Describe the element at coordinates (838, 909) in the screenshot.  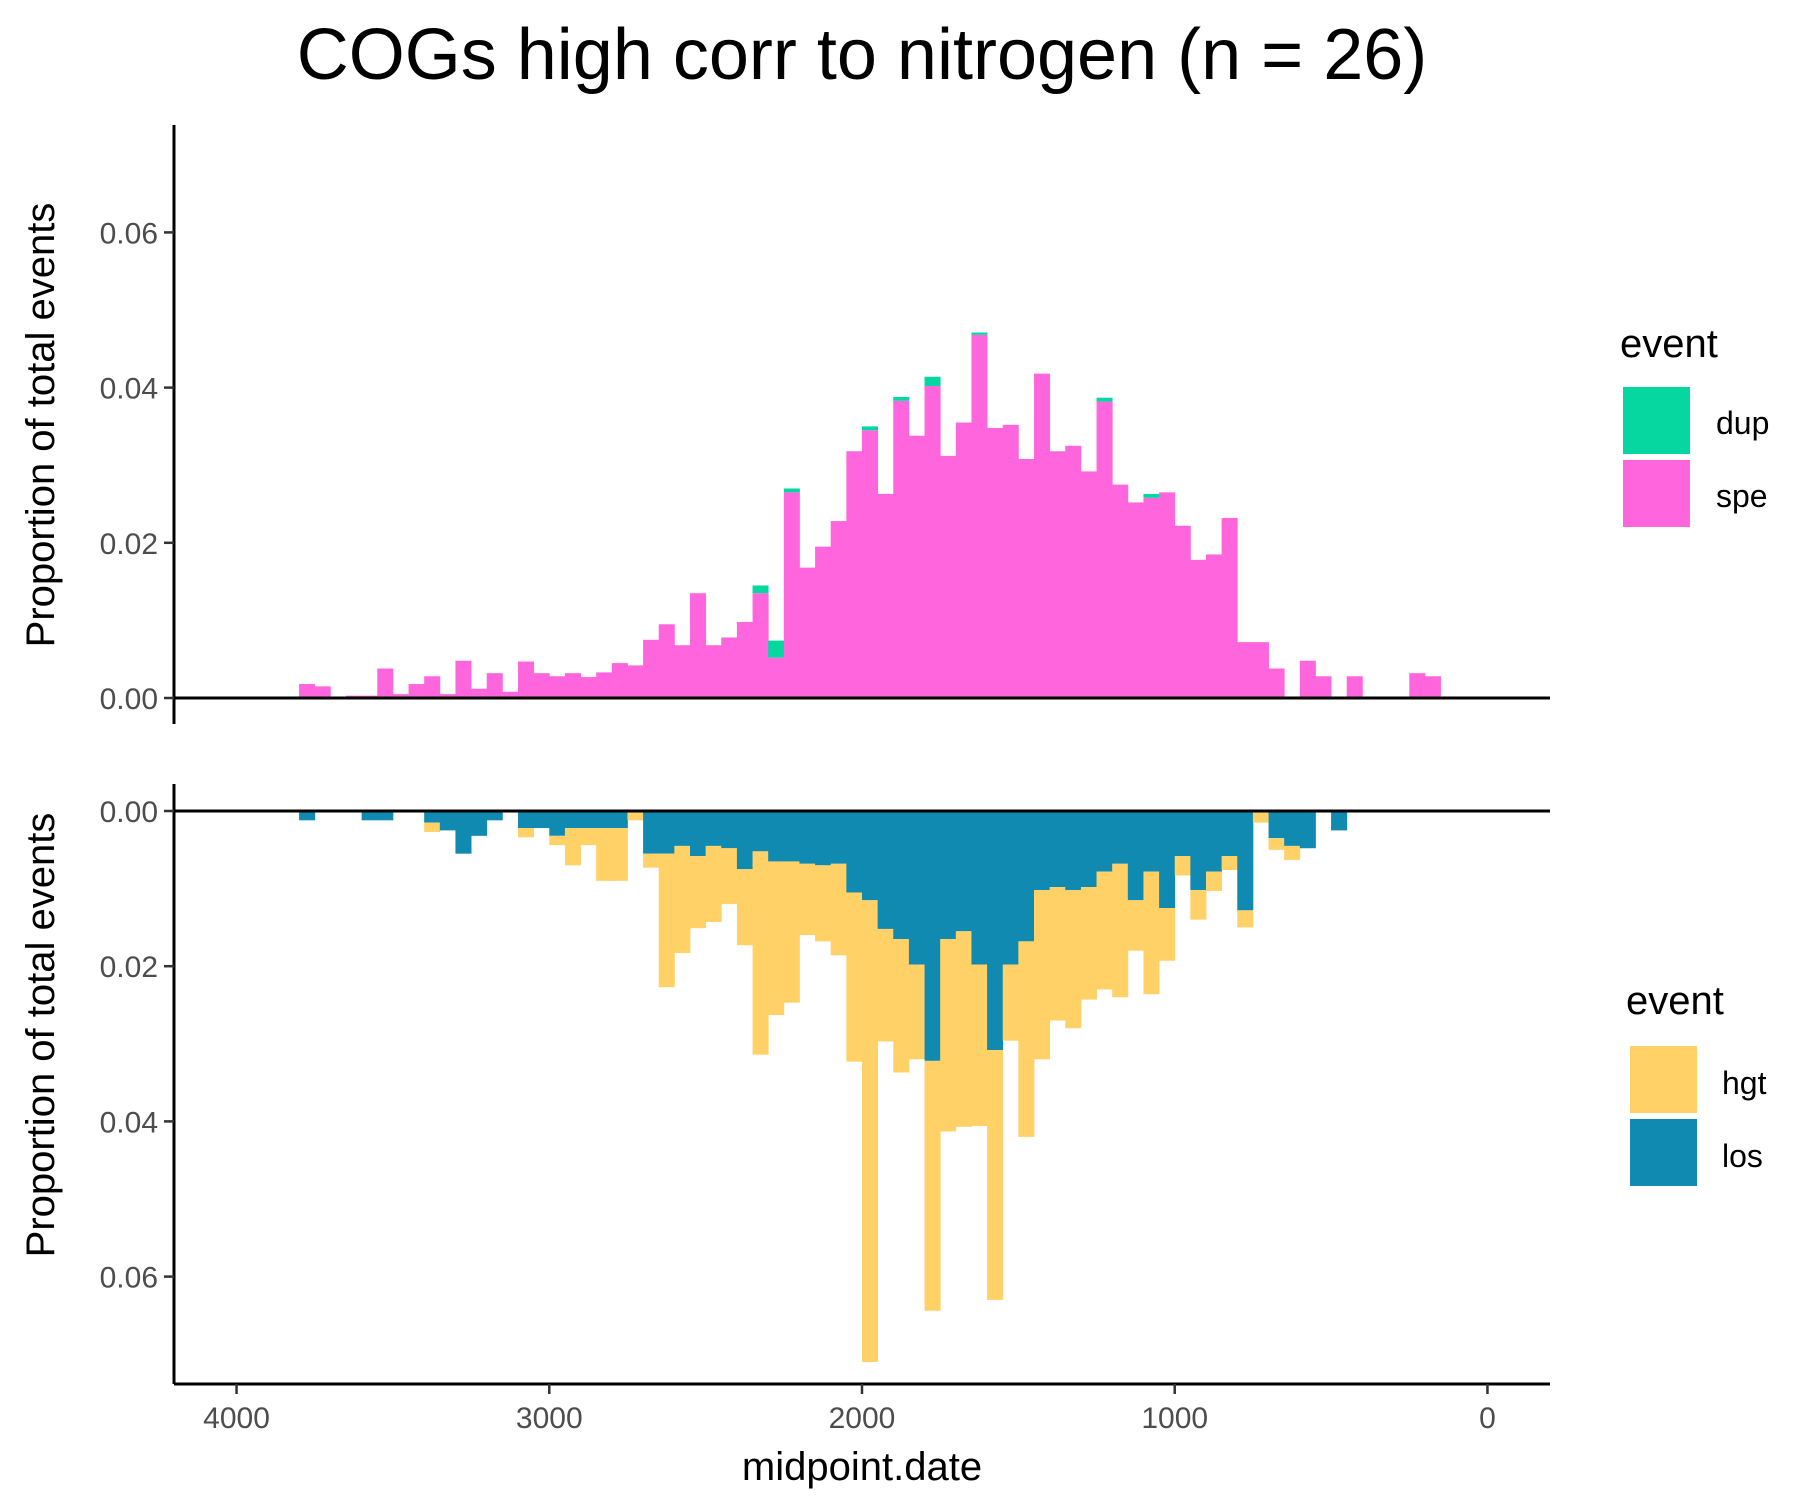
I see `bar-hgt-2075` at that location.